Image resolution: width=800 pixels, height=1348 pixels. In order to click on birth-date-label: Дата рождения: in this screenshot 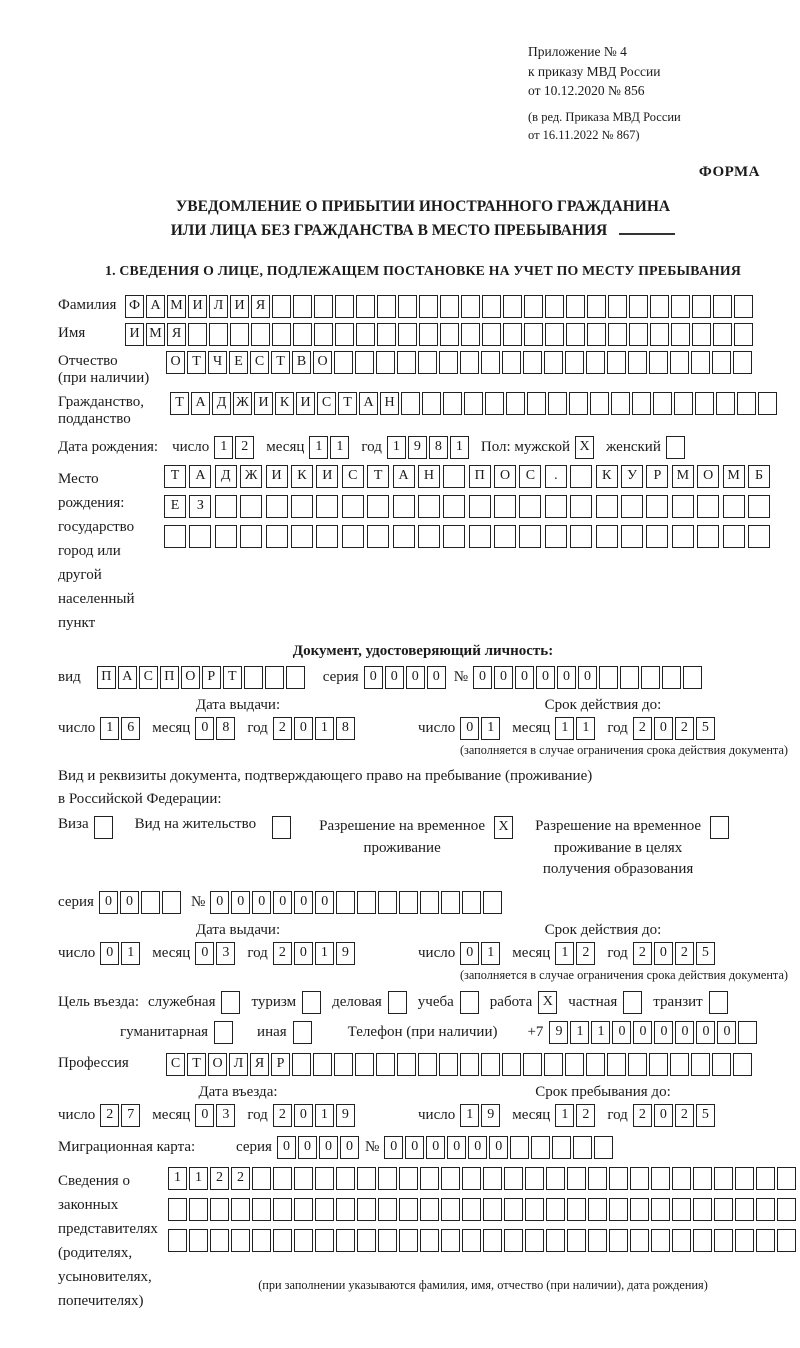, I will do `click(108, 446)`.